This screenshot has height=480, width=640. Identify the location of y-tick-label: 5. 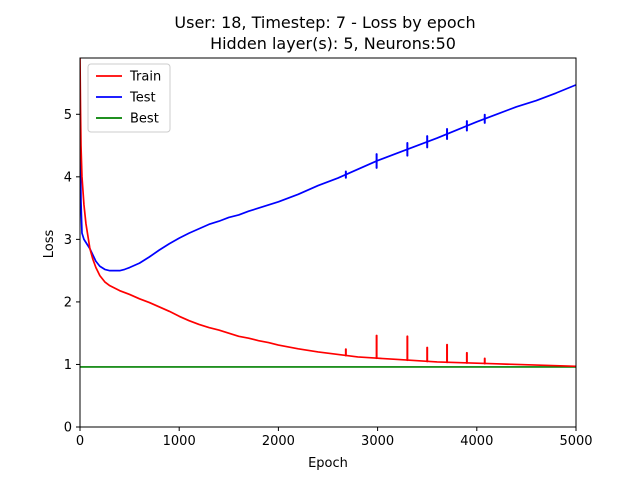
(68, 115).